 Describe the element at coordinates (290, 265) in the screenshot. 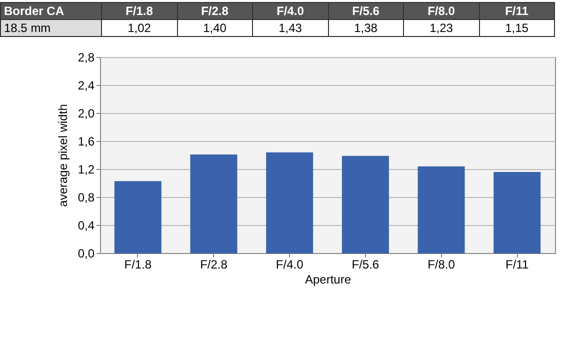

I see `x-tick-label: F/4.0` at that location.